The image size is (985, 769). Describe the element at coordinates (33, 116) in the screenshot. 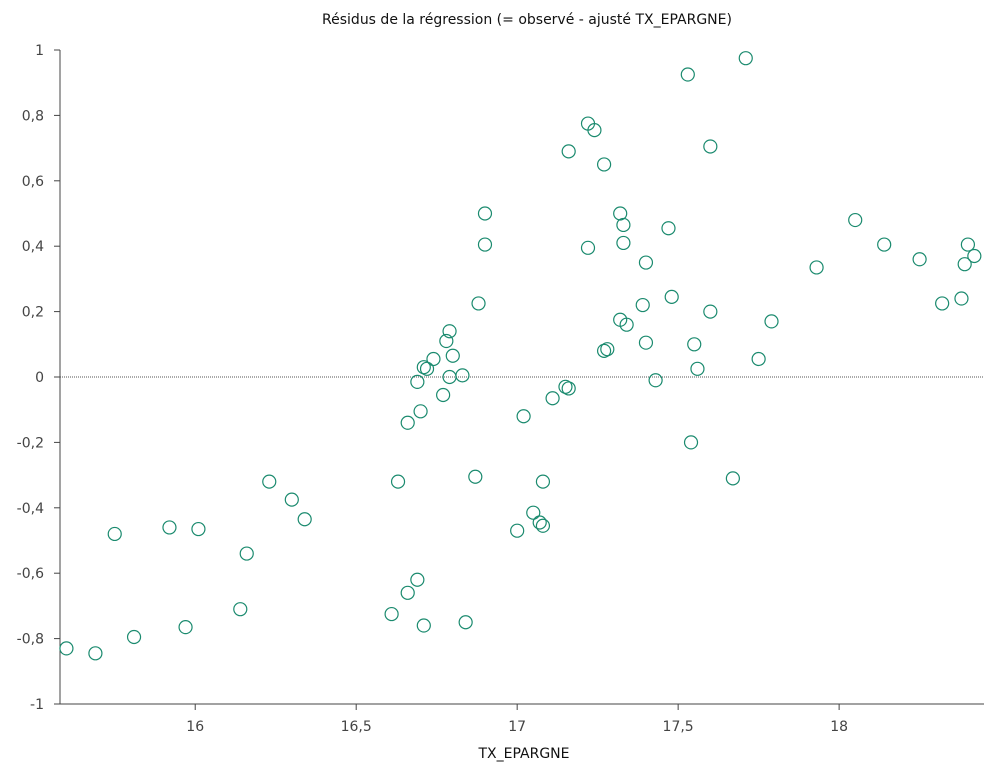

I see `y-tick-label: 0,8` at that location.